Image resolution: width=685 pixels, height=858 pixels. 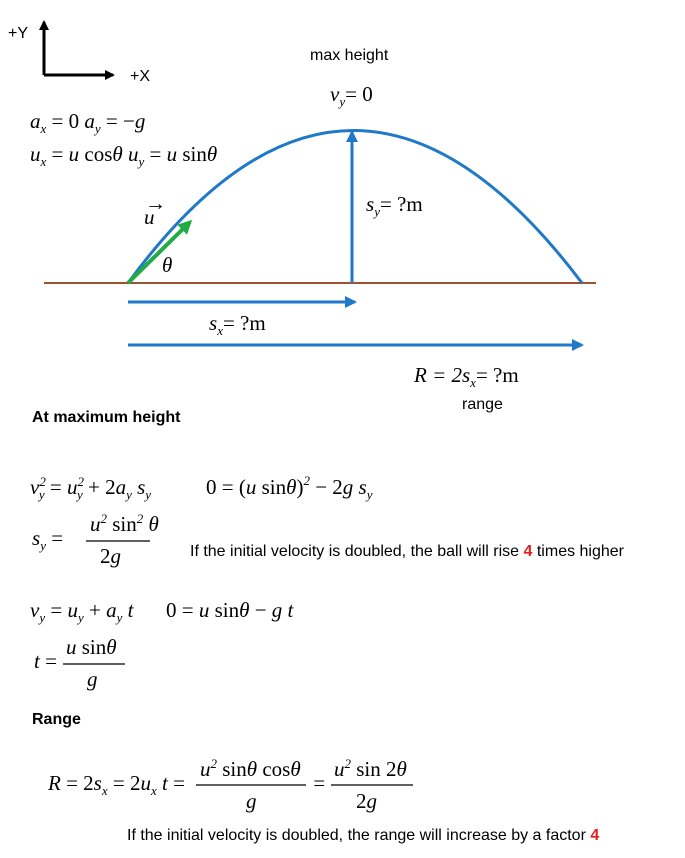 What do you see at coordinates (56, 719) in the screenshot?
I see `range-section-title: Range` at bounding box center [56, 719].